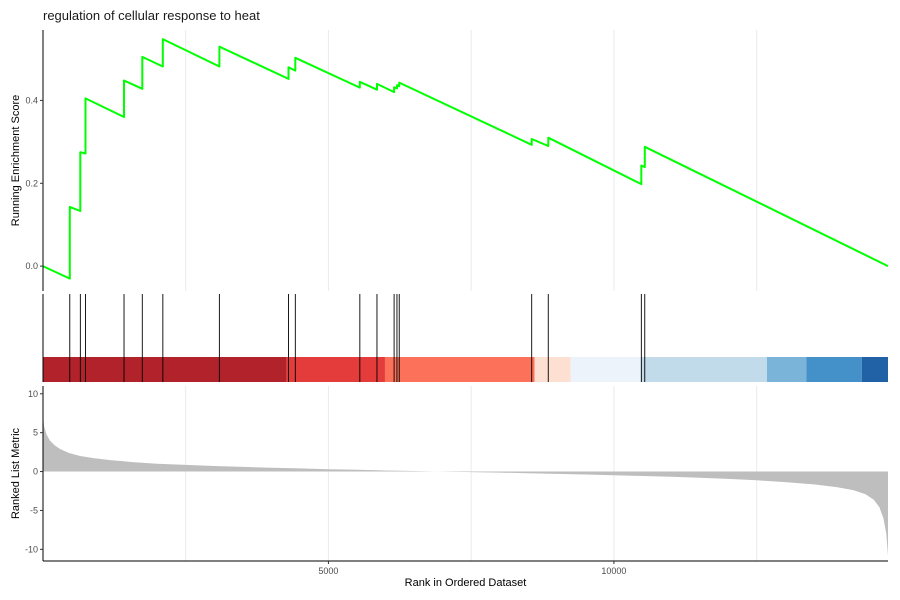 The height and width of the screenshot is (600, 900). I want to click on chart-title: regulation of cellular response to heat, so click(151, 15).